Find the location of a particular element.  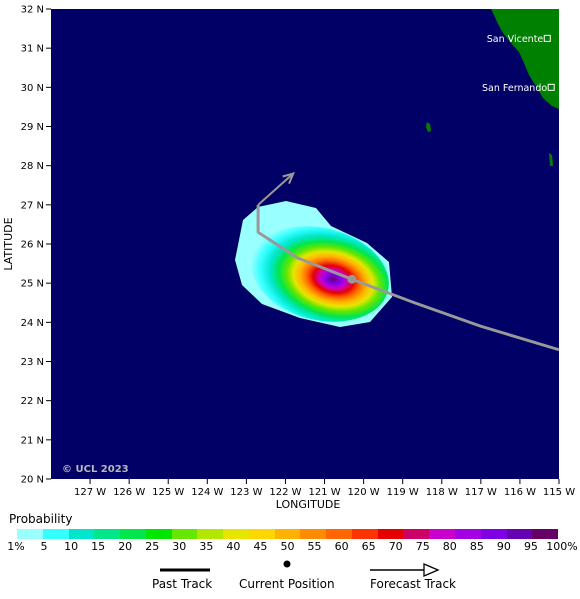

past-track-label: Past Track is located at coordinates (182, 584).